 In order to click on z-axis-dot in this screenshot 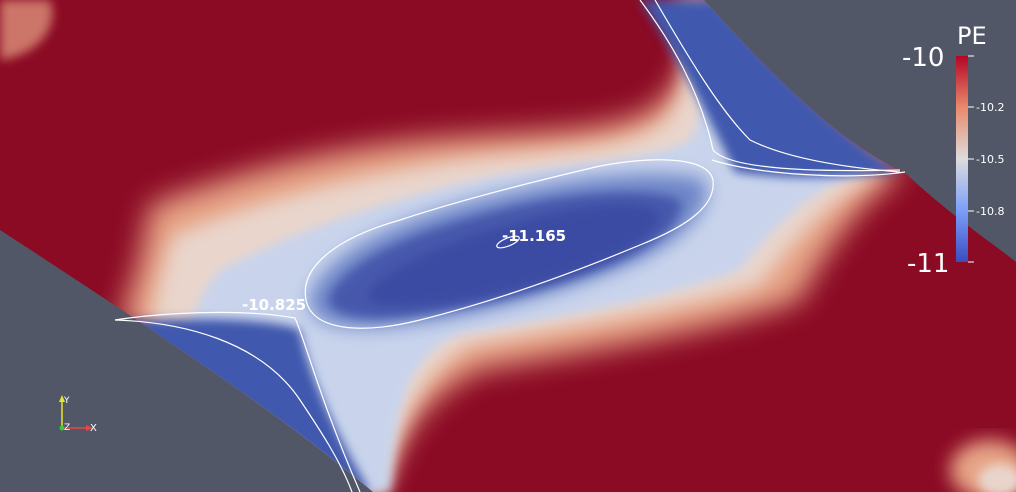, I will do `click(62, 428)`.